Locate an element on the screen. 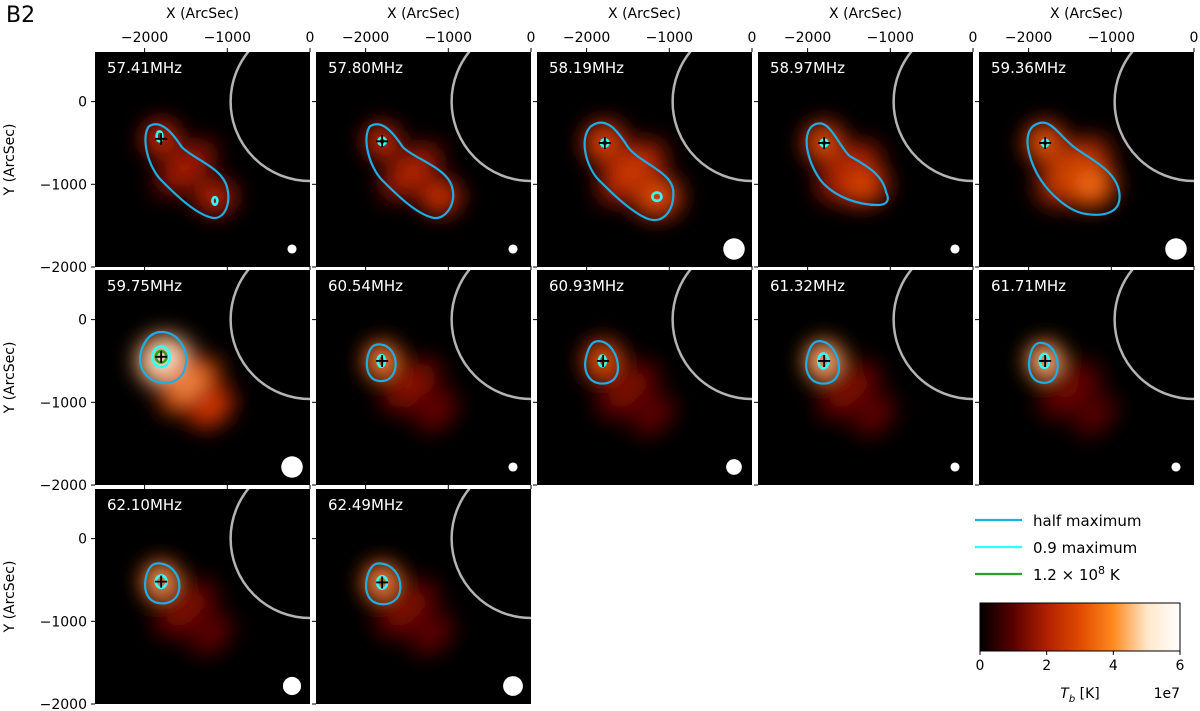  frequency-label: 61.71MHz is located at coordinates (1028, 286).